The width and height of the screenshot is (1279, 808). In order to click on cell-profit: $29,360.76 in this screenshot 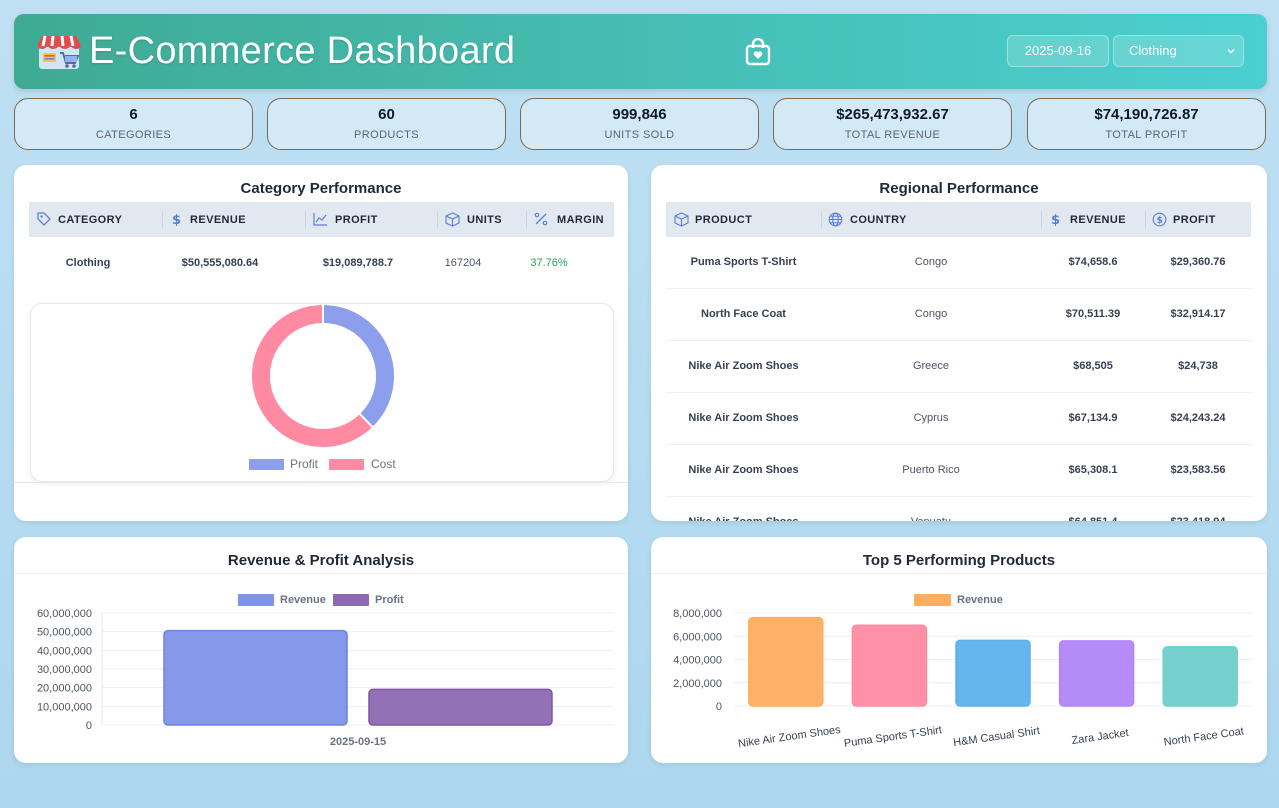, I will do `click(1198, 262)`.